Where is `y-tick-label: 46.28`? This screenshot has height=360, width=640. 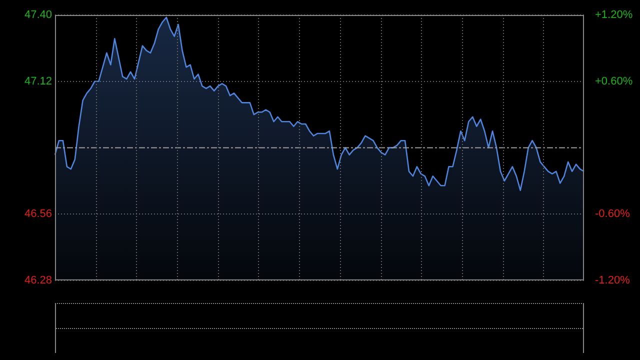
y-tick-label: 46.28 is located at coordinates (38, 280).